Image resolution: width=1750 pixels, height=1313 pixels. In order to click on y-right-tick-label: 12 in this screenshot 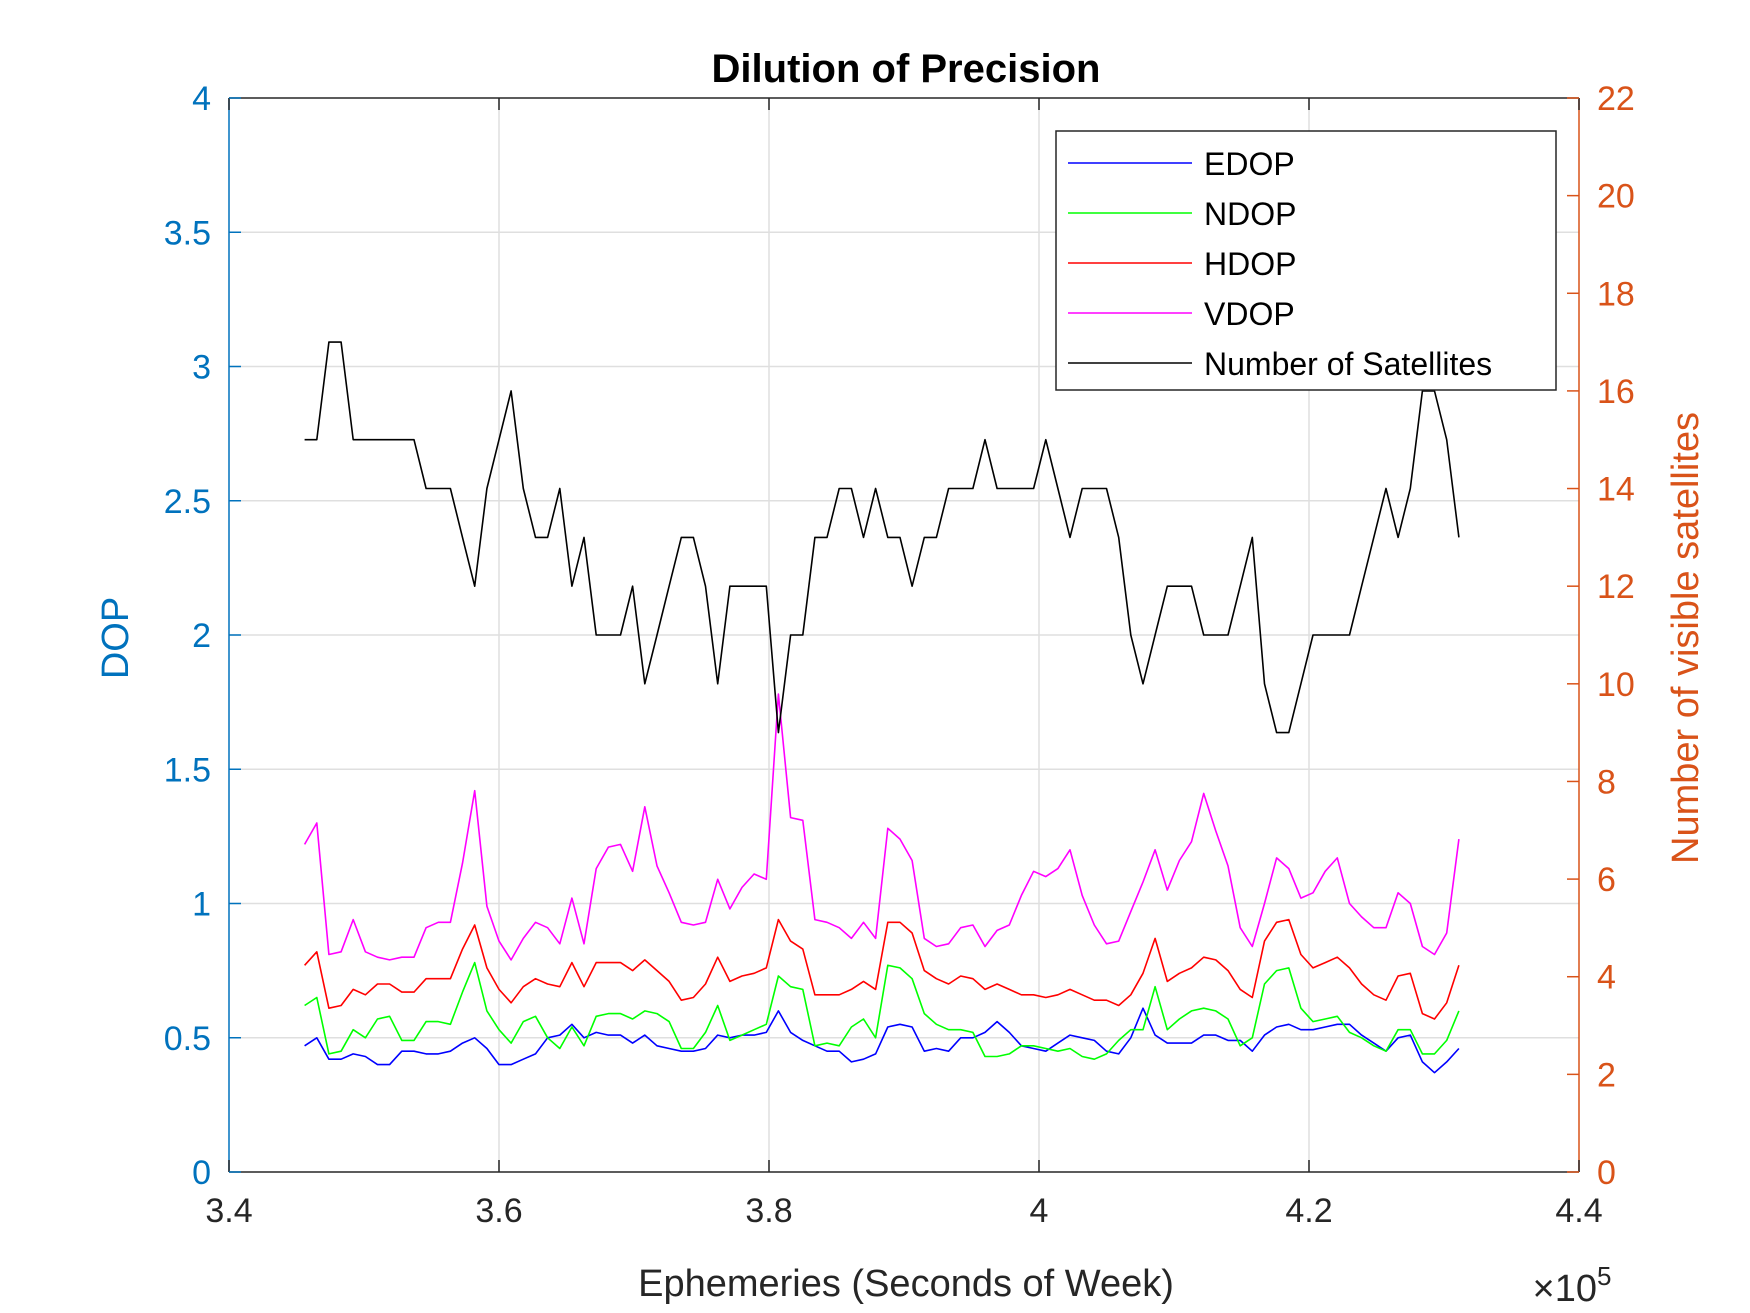, I will do `click(1616, 587)`.